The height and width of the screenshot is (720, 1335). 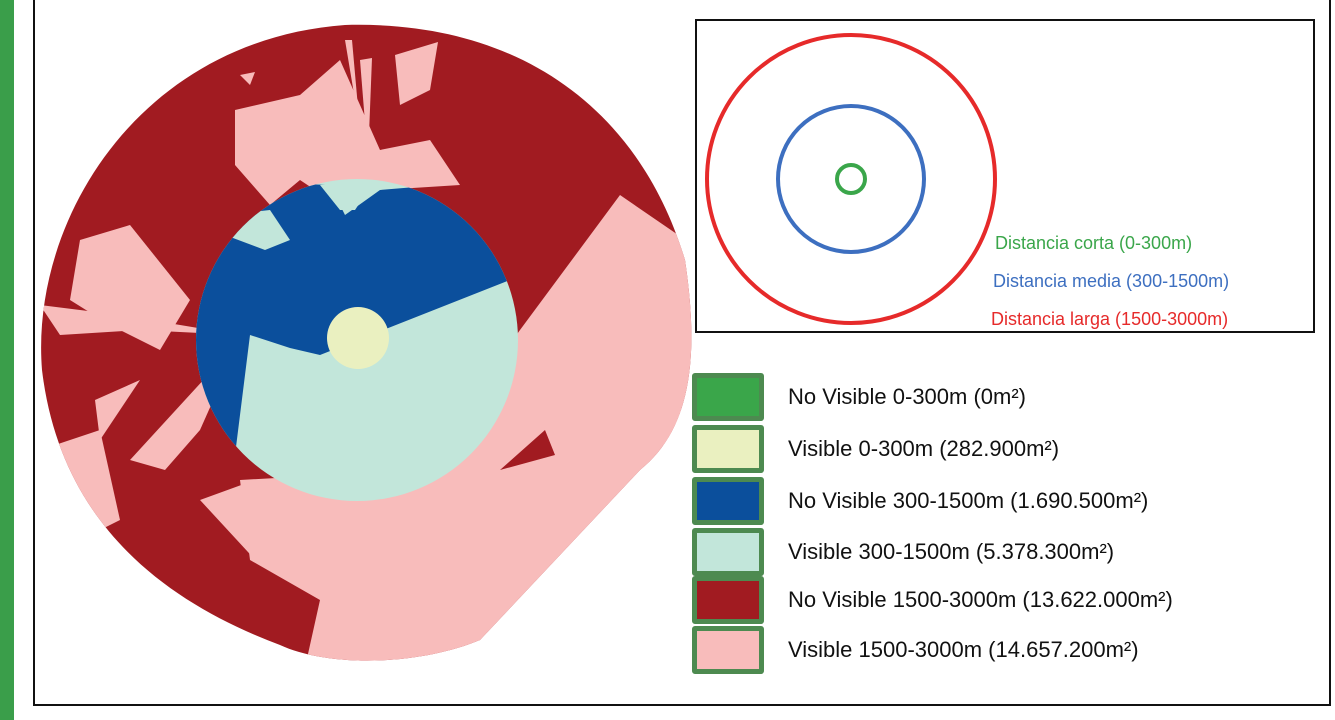 I want to click on legend-item-no-visible-short: No Visible 0-300m (0m²), so click(x=1002, y=398).